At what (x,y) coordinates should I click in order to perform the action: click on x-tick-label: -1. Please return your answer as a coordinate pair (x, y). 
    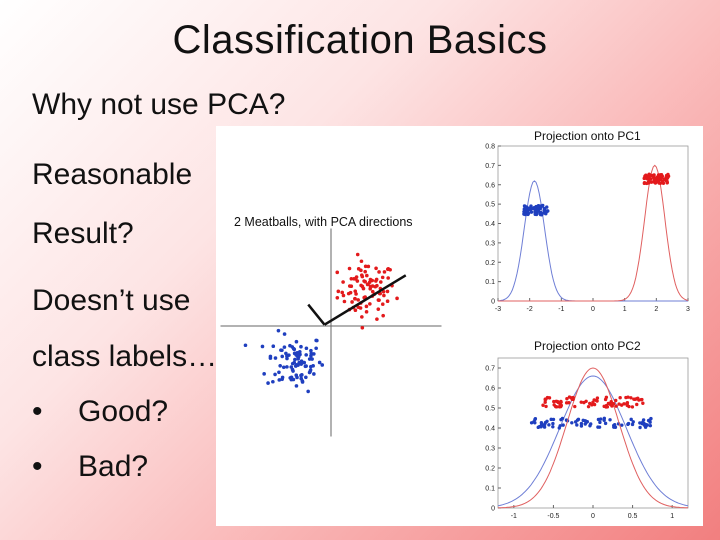
    Looking at the image, I should click on (561, 309).